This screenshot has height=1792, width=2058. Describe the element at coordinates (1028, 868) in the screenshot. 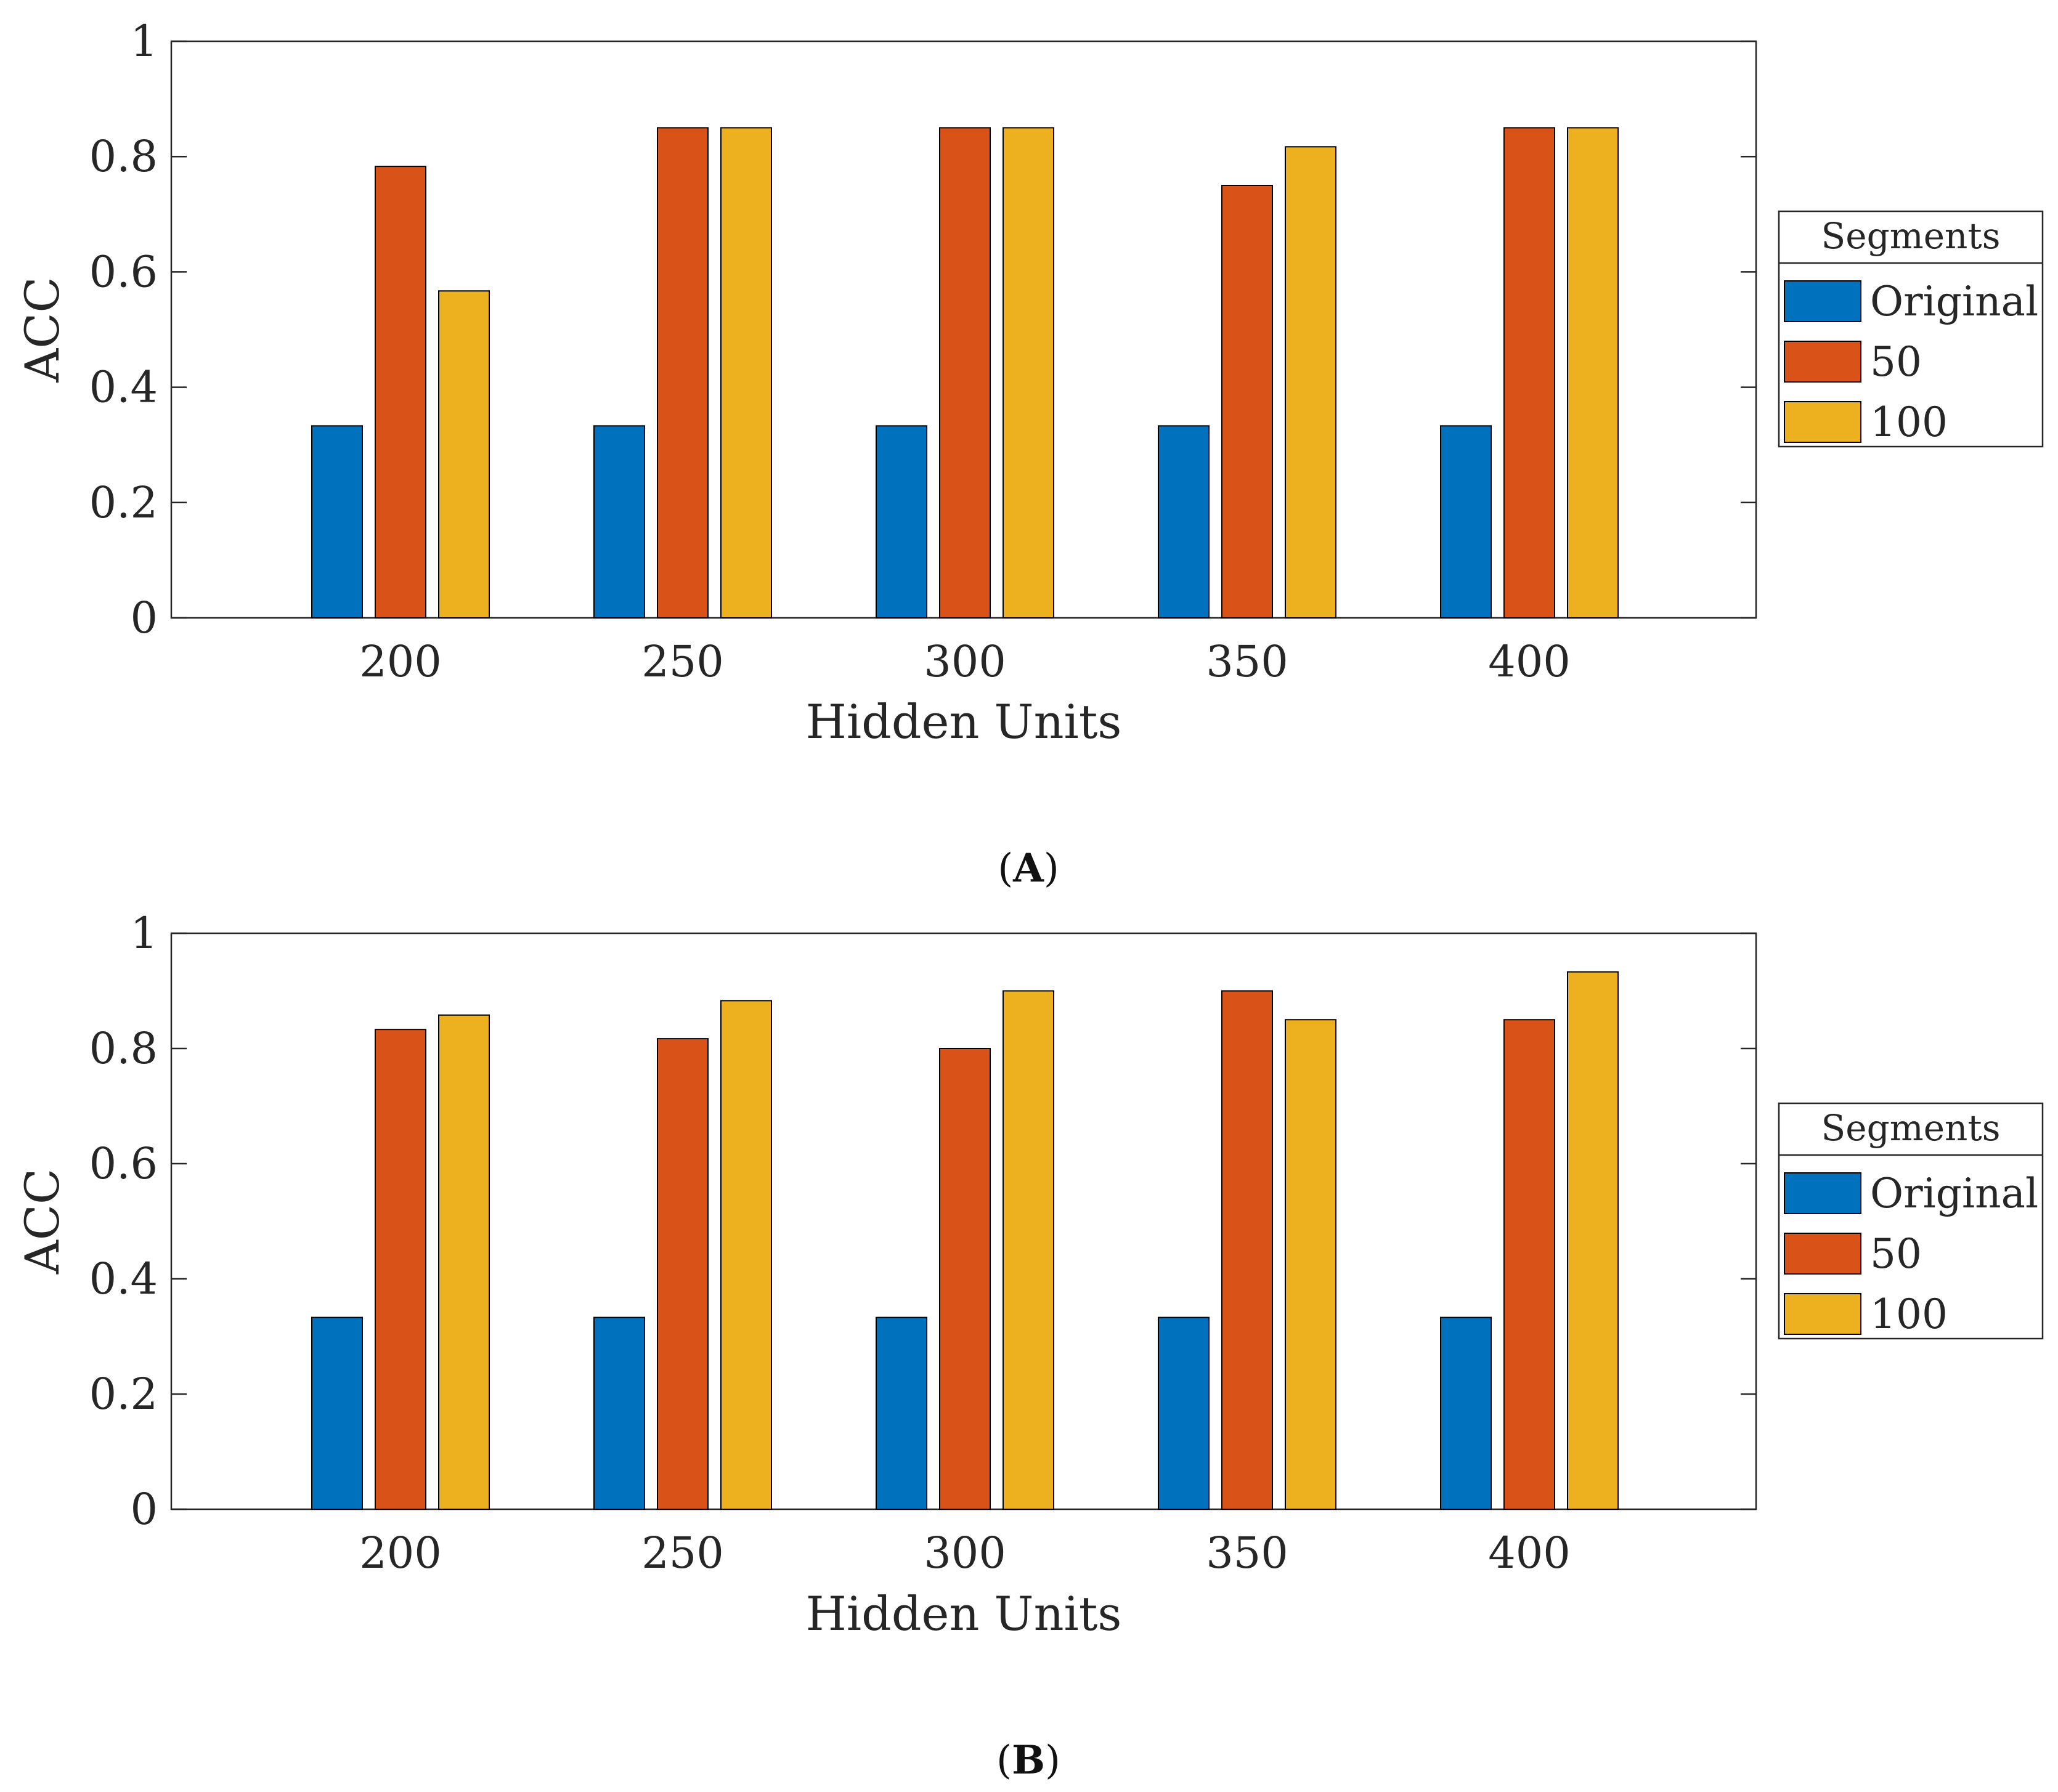

I see `panel-label: (A)` at that location.